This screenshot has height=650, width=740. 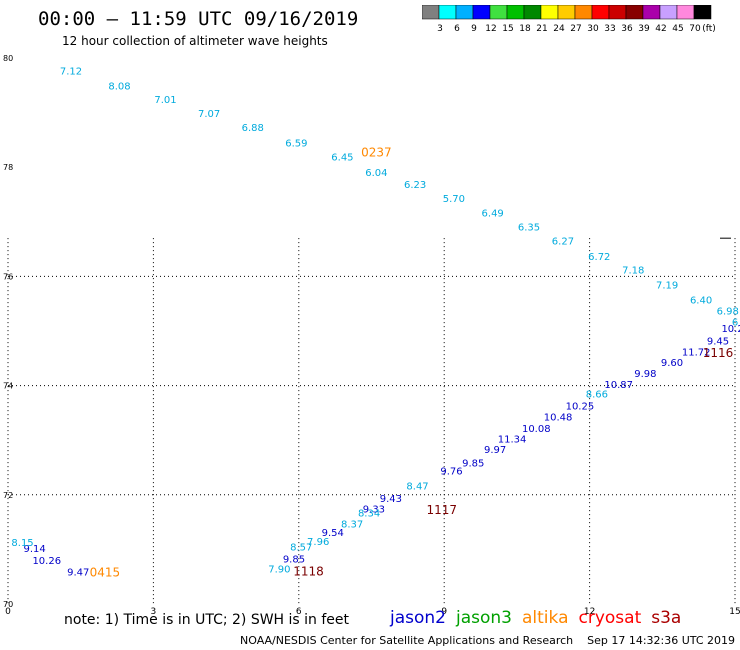 What do you see at coordinates (8, 604) in the screenshot?
I see `y-tick-label: 70` at bounding box center [8, 604].